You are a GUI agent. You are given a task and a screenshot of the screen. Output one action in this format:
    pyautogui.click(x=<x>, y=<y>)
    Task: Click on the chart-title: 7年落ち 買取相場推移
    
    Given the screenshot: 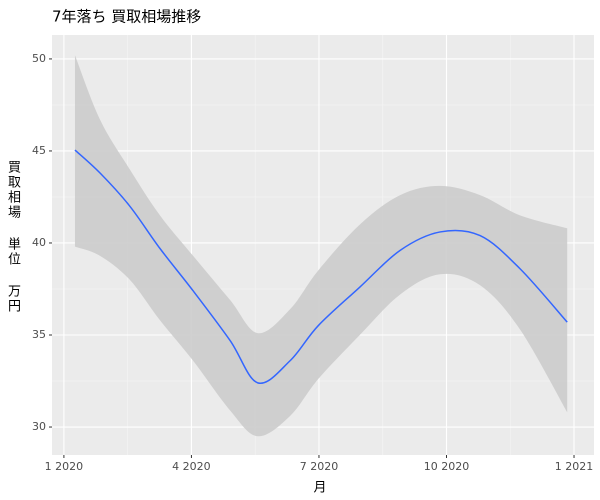 What is the action you would take?
    pyautogui.click(x=126, y=17)
    